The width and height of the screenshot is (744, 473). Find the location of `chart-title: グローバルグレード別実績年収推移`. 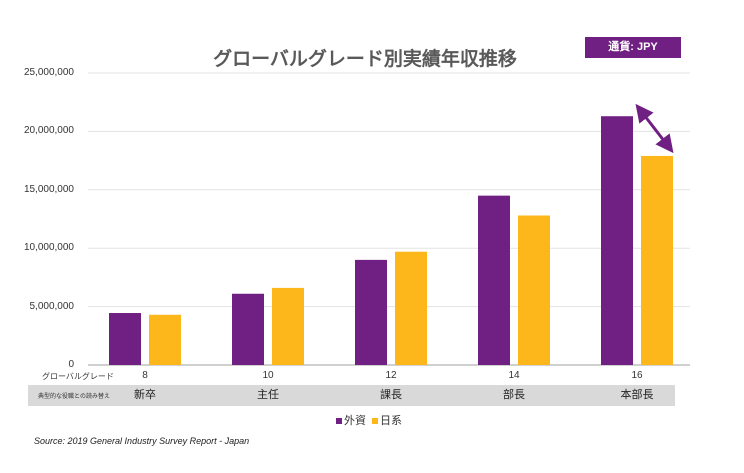

chart-title: グローバルグレード別実績年収推移 is located at coordinates (365, 59).